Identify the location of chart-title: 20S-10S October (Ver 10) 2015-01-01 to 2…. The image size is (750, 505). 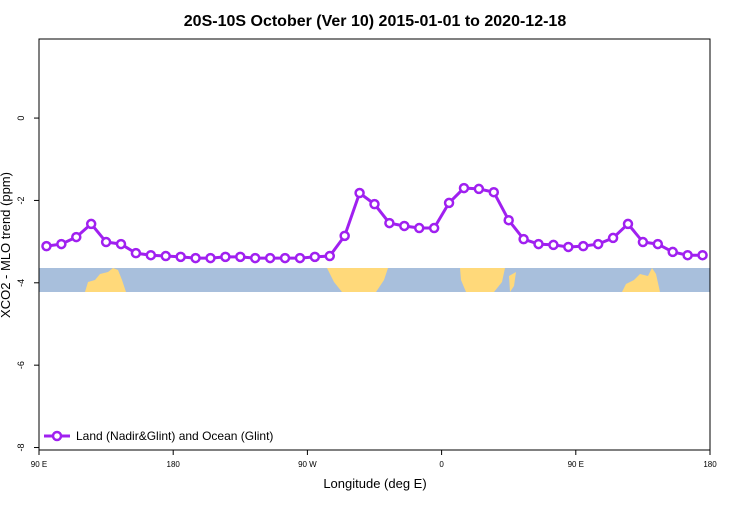
(375, 21).